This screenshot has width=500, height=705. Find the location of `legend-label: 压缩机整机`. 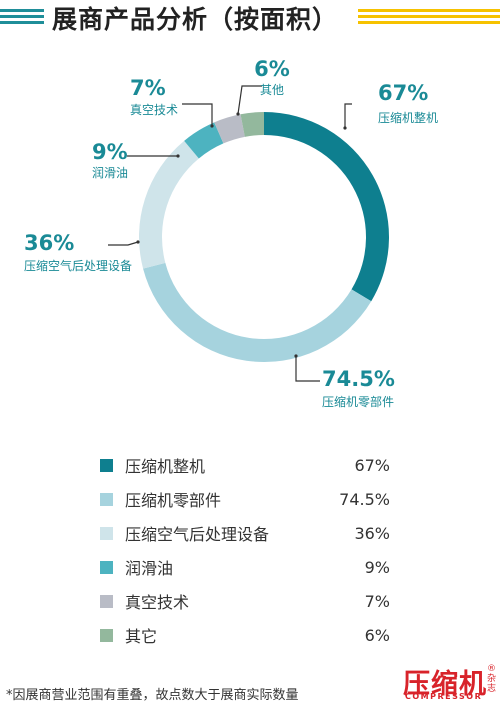

legend-label: 压缩机整机 is located at coordinates (165, 466).